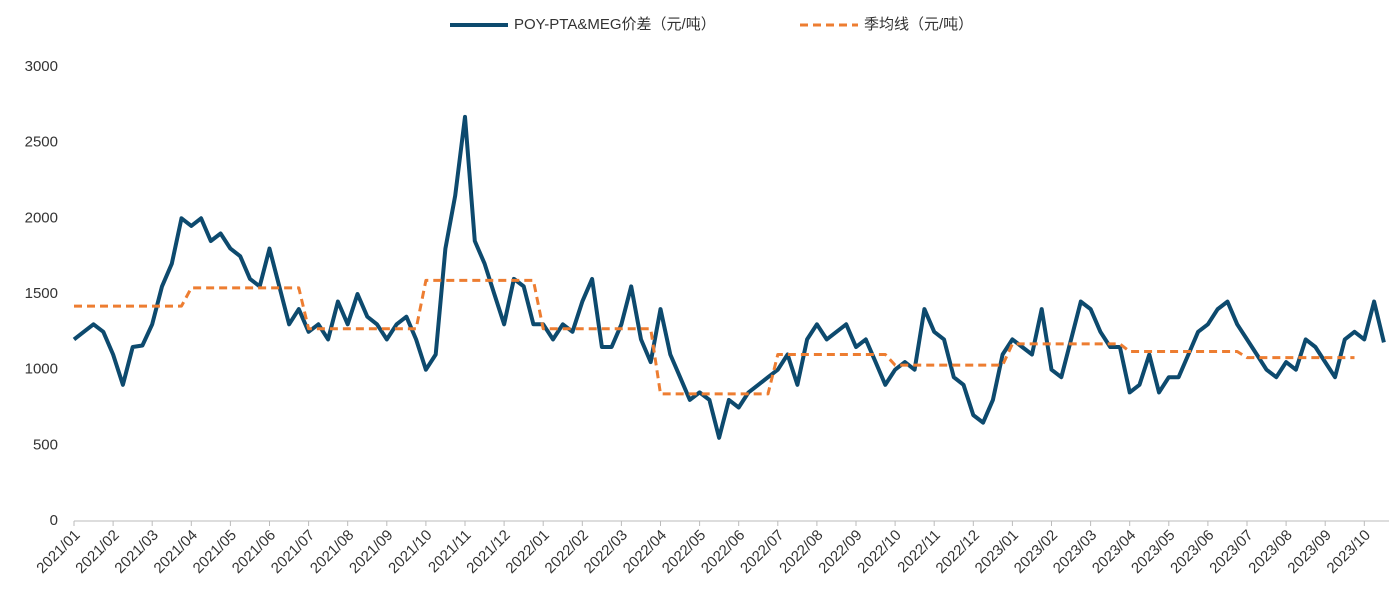 The image size is (1397, 596). Describe the element at coordinates (1349, 552) in the screenshot. I see `x-tick-label: 2023/10` at that location.